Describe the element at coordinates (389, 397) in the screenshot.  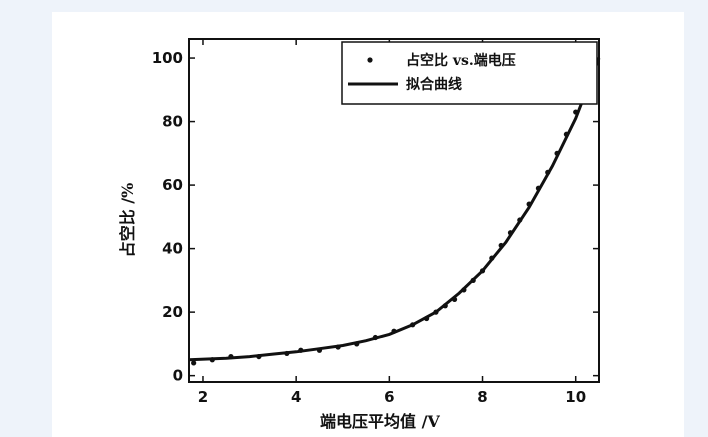
I see `x-tick-label: 6` at that location.